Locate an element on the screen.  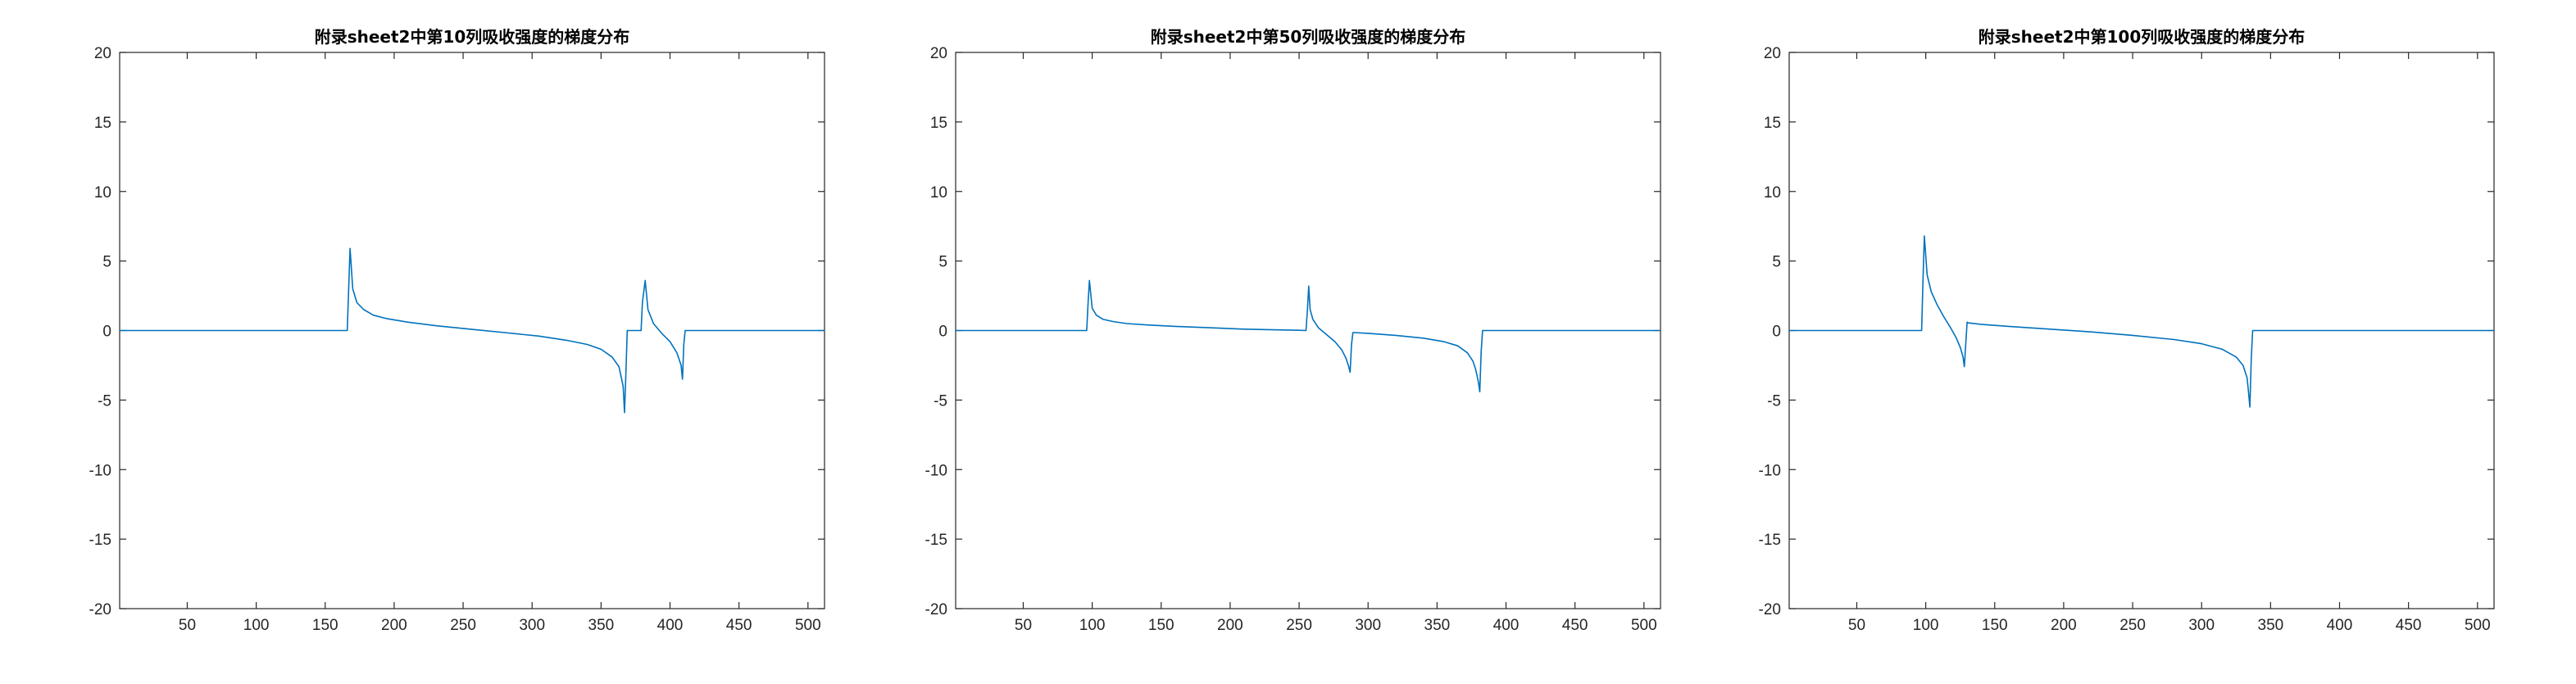
chart-title: 附录sheet2中第10列吸收强度的梯度分布 is located at coordinates (472, 37).